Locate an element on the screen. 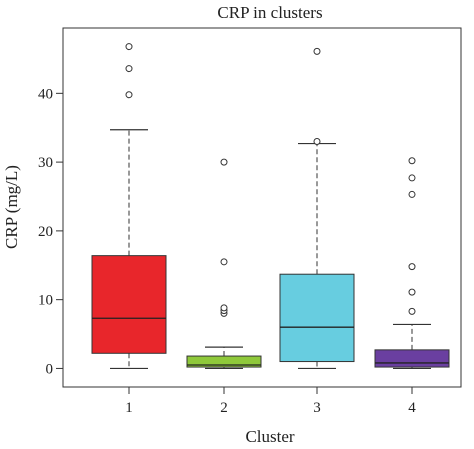 The width and height of the screenshot is (474, 449). y-tick-label: 10 is located at coordinates (45, 301).